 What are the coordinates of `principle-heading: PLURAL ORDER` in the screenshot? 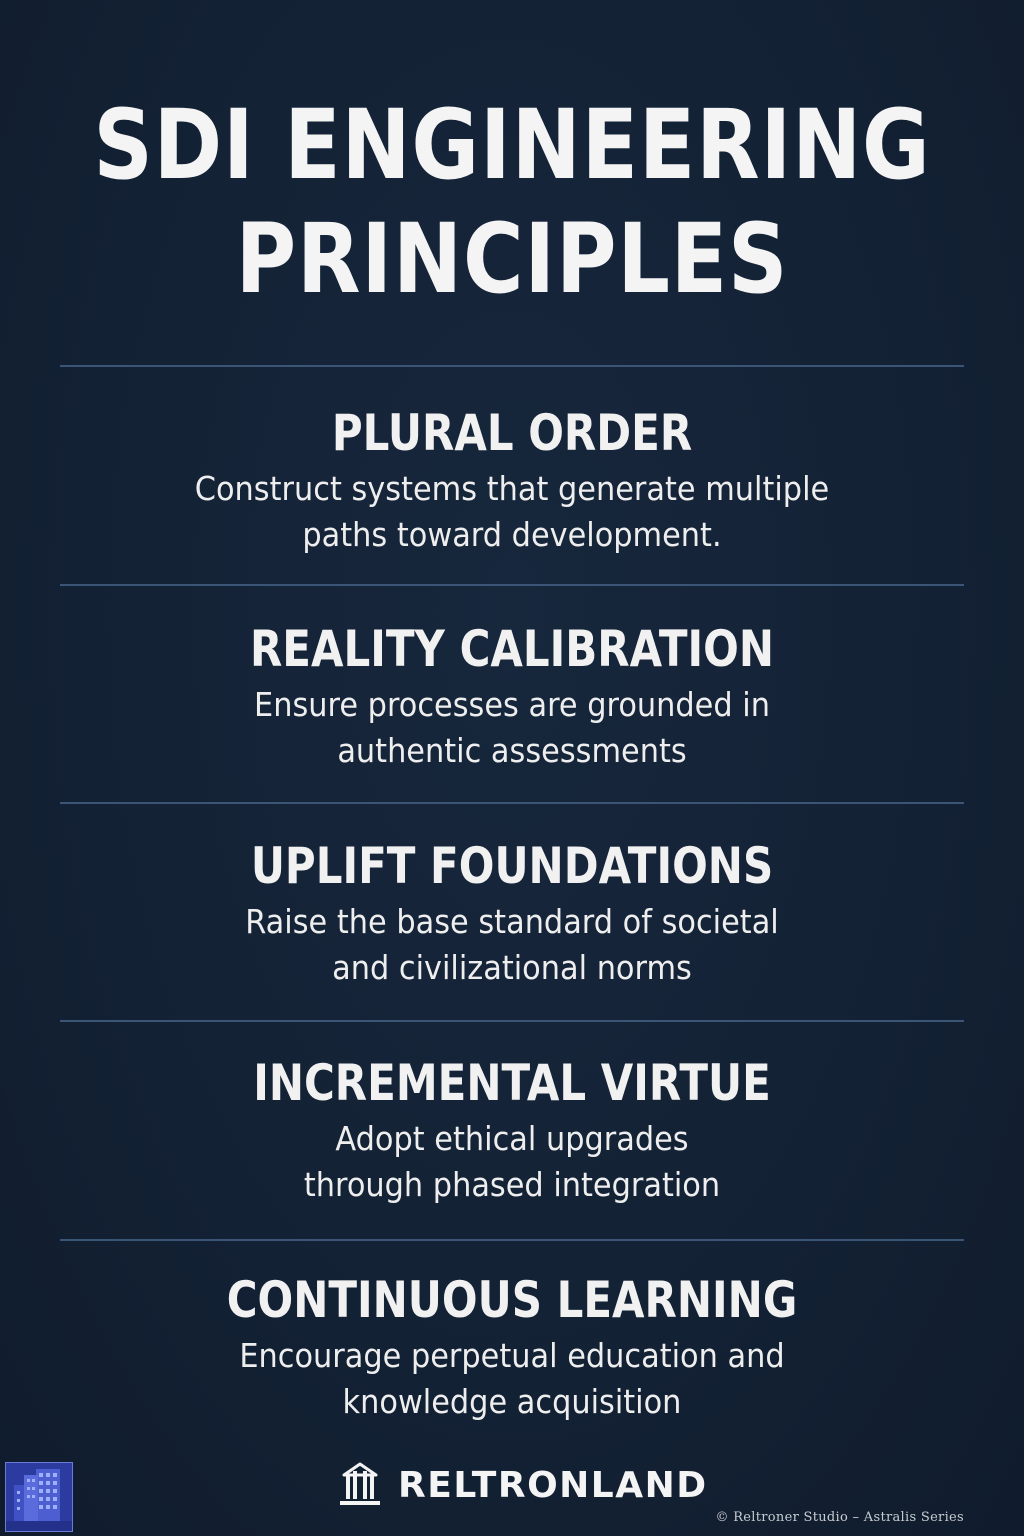 It's located at (512, 433).